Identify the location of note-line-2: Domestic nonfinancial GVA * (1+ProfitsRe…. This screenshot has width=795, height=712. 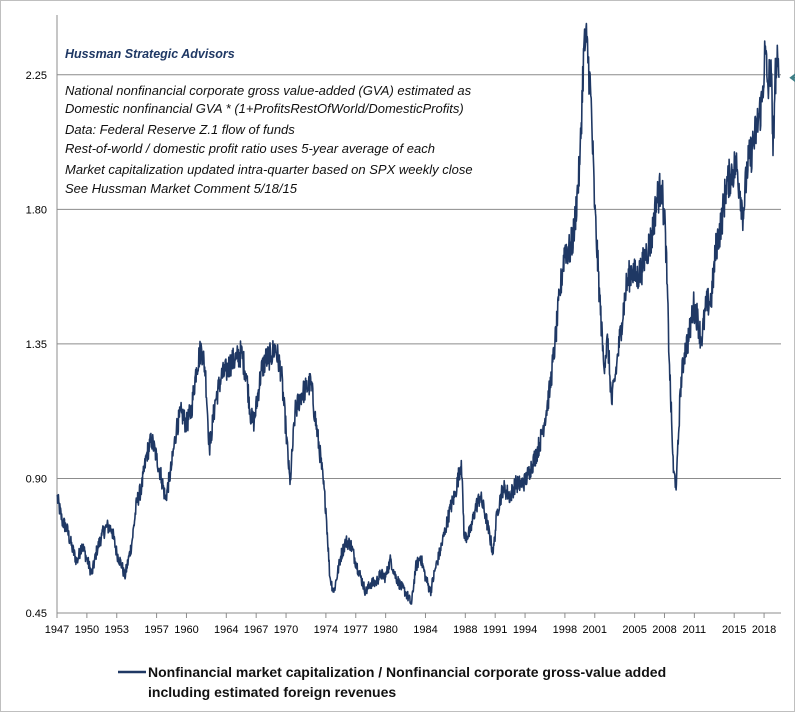
(264, 108).